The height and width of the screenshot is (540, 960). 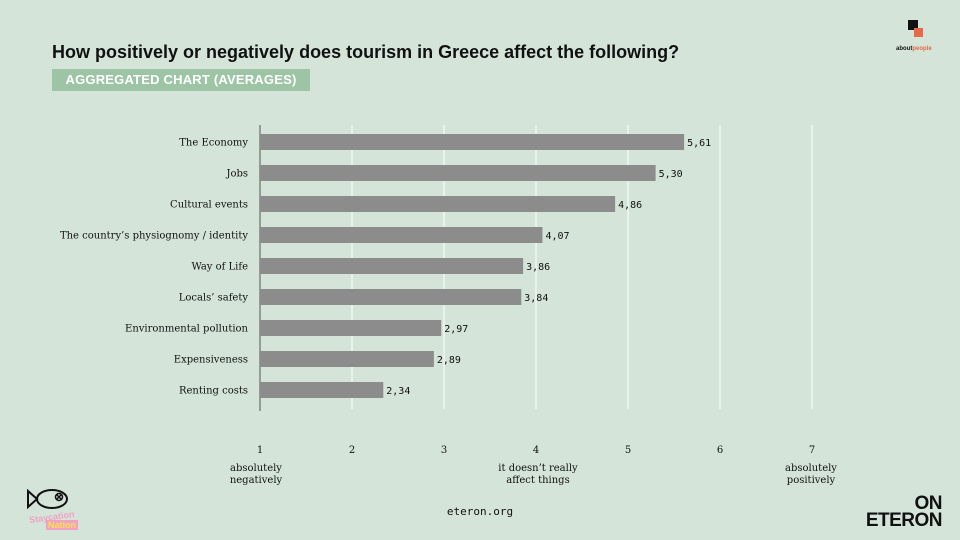 I want to click on x-tick-label: 4, so click(x=536, y=450).